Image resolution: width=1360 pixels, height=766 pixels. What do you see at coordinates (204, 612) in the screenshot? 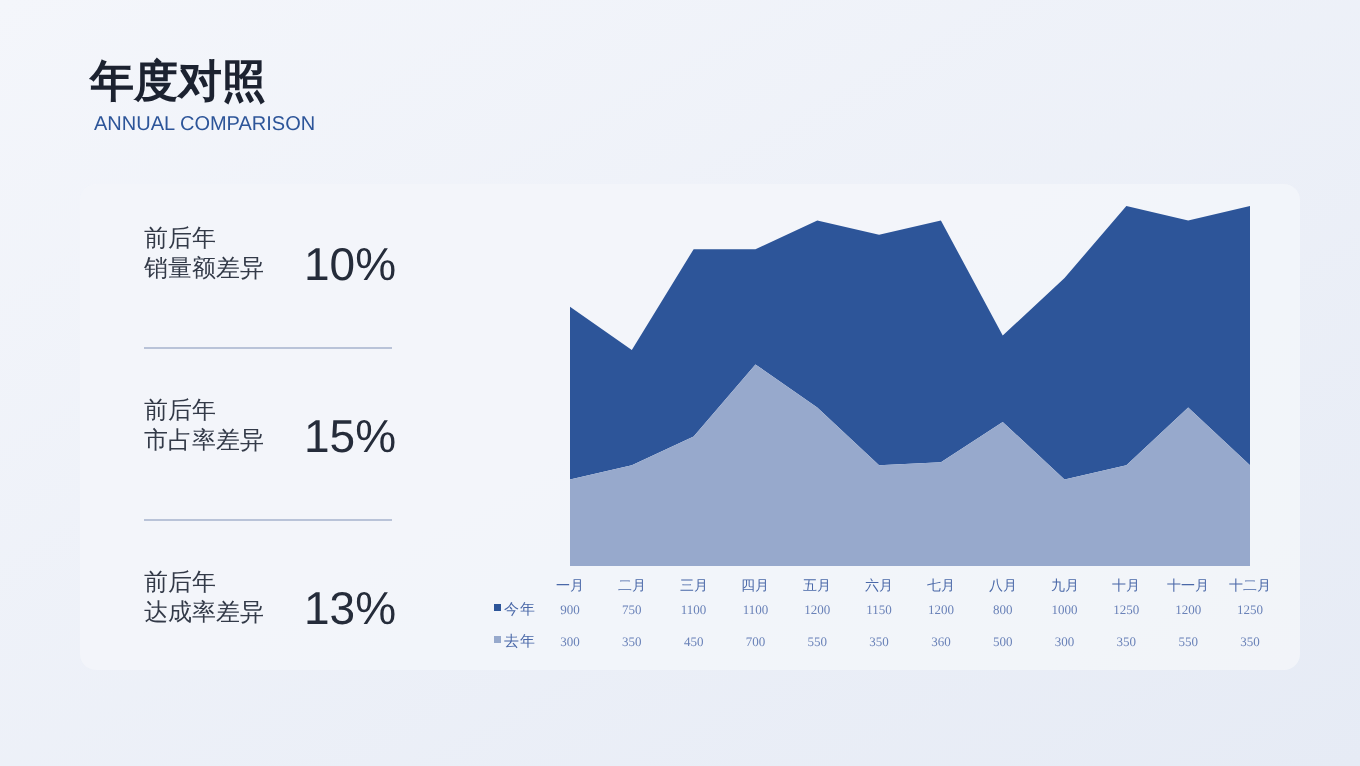
I see `text: 达成率差异` at bounding box center [204, 612].